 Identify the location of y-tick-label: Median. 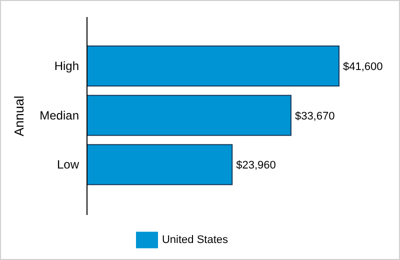
(59, 115).